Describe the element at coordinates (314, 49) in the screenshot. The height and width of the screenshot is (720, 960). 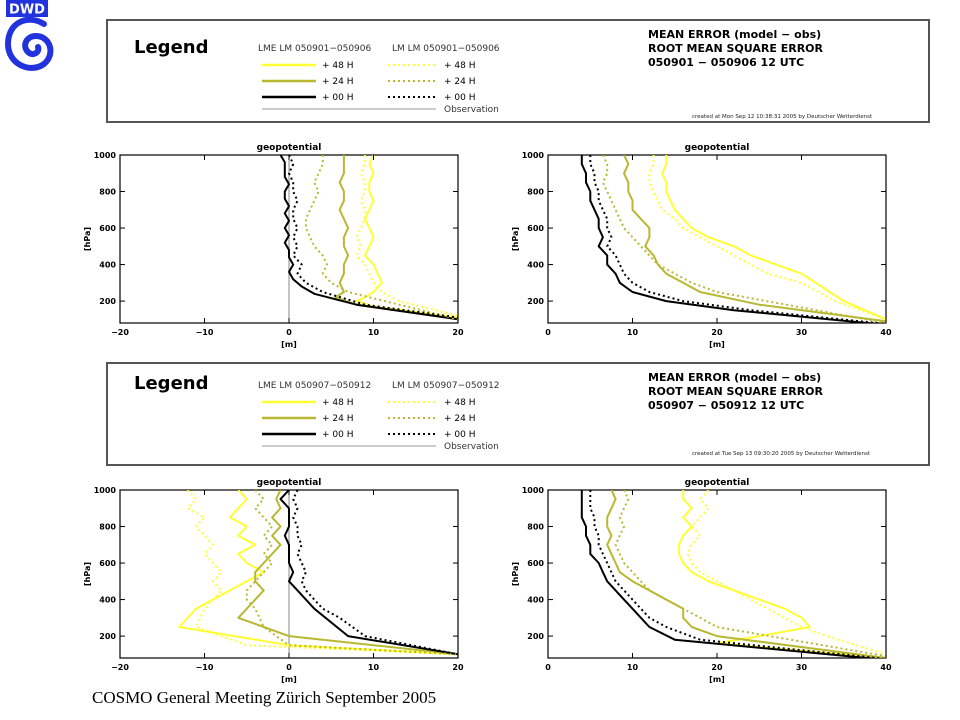
I see `legend-col1-header: LME LM 050901−050906` at that location.